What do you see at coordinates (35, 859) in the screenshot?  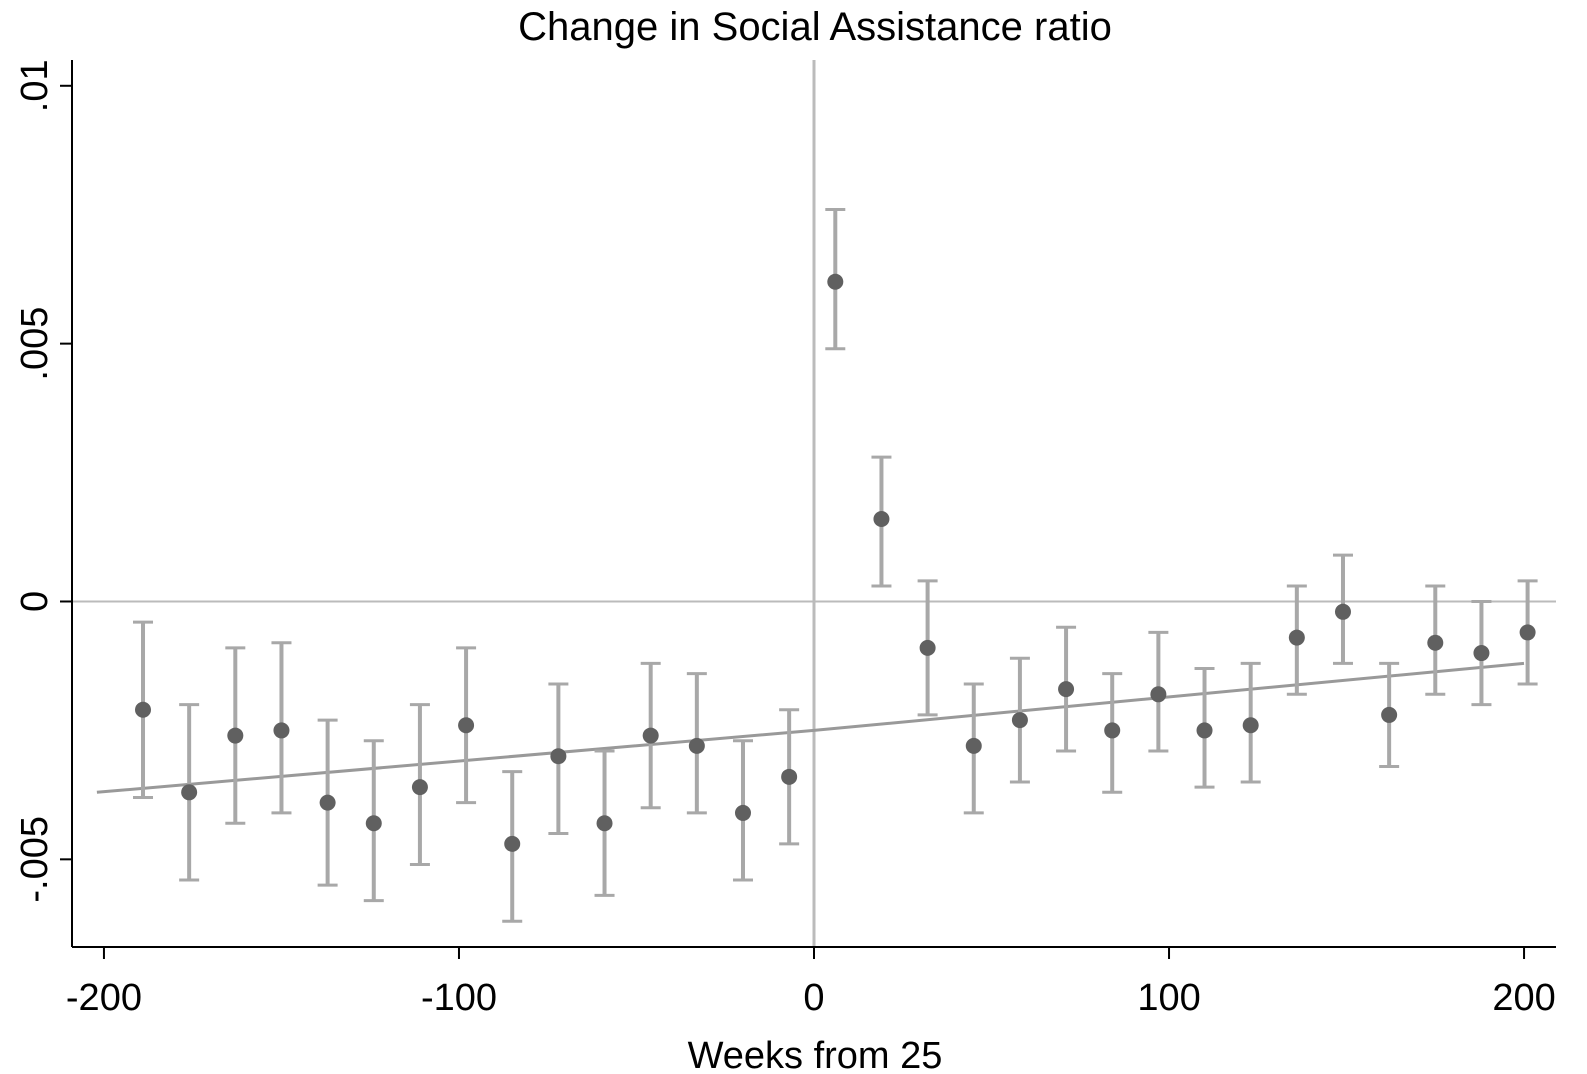 I see `y-tick-label: -.005` at bounding box center [35, 859].